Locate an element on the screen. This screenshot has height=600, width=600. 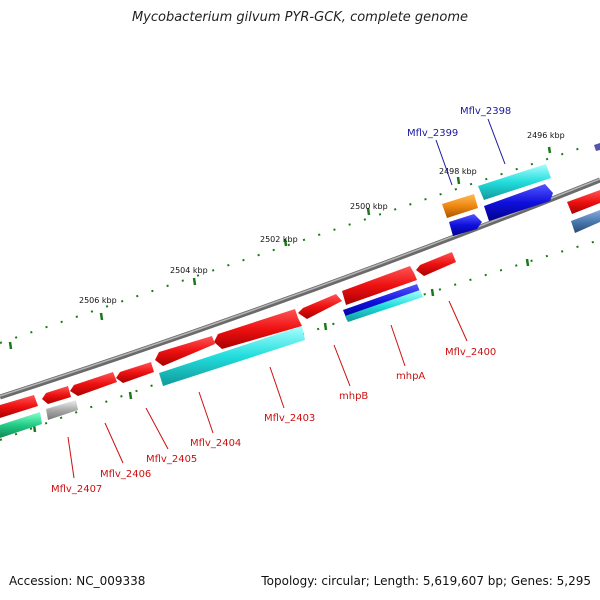
kbp-label-2502: 2502 kbp is located at coordinates (279, 239).